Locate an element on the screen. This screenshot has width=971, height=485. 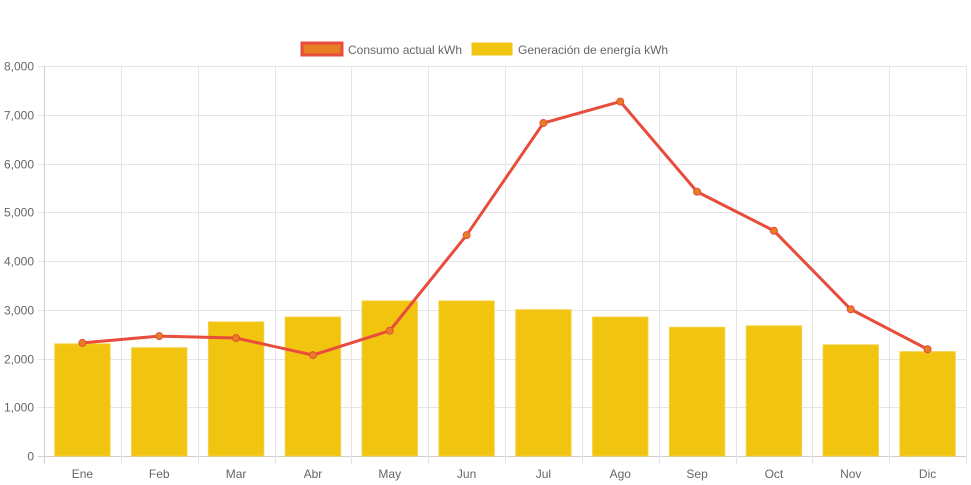
x-tick-label: Feb is located at coordinates (159, 474).